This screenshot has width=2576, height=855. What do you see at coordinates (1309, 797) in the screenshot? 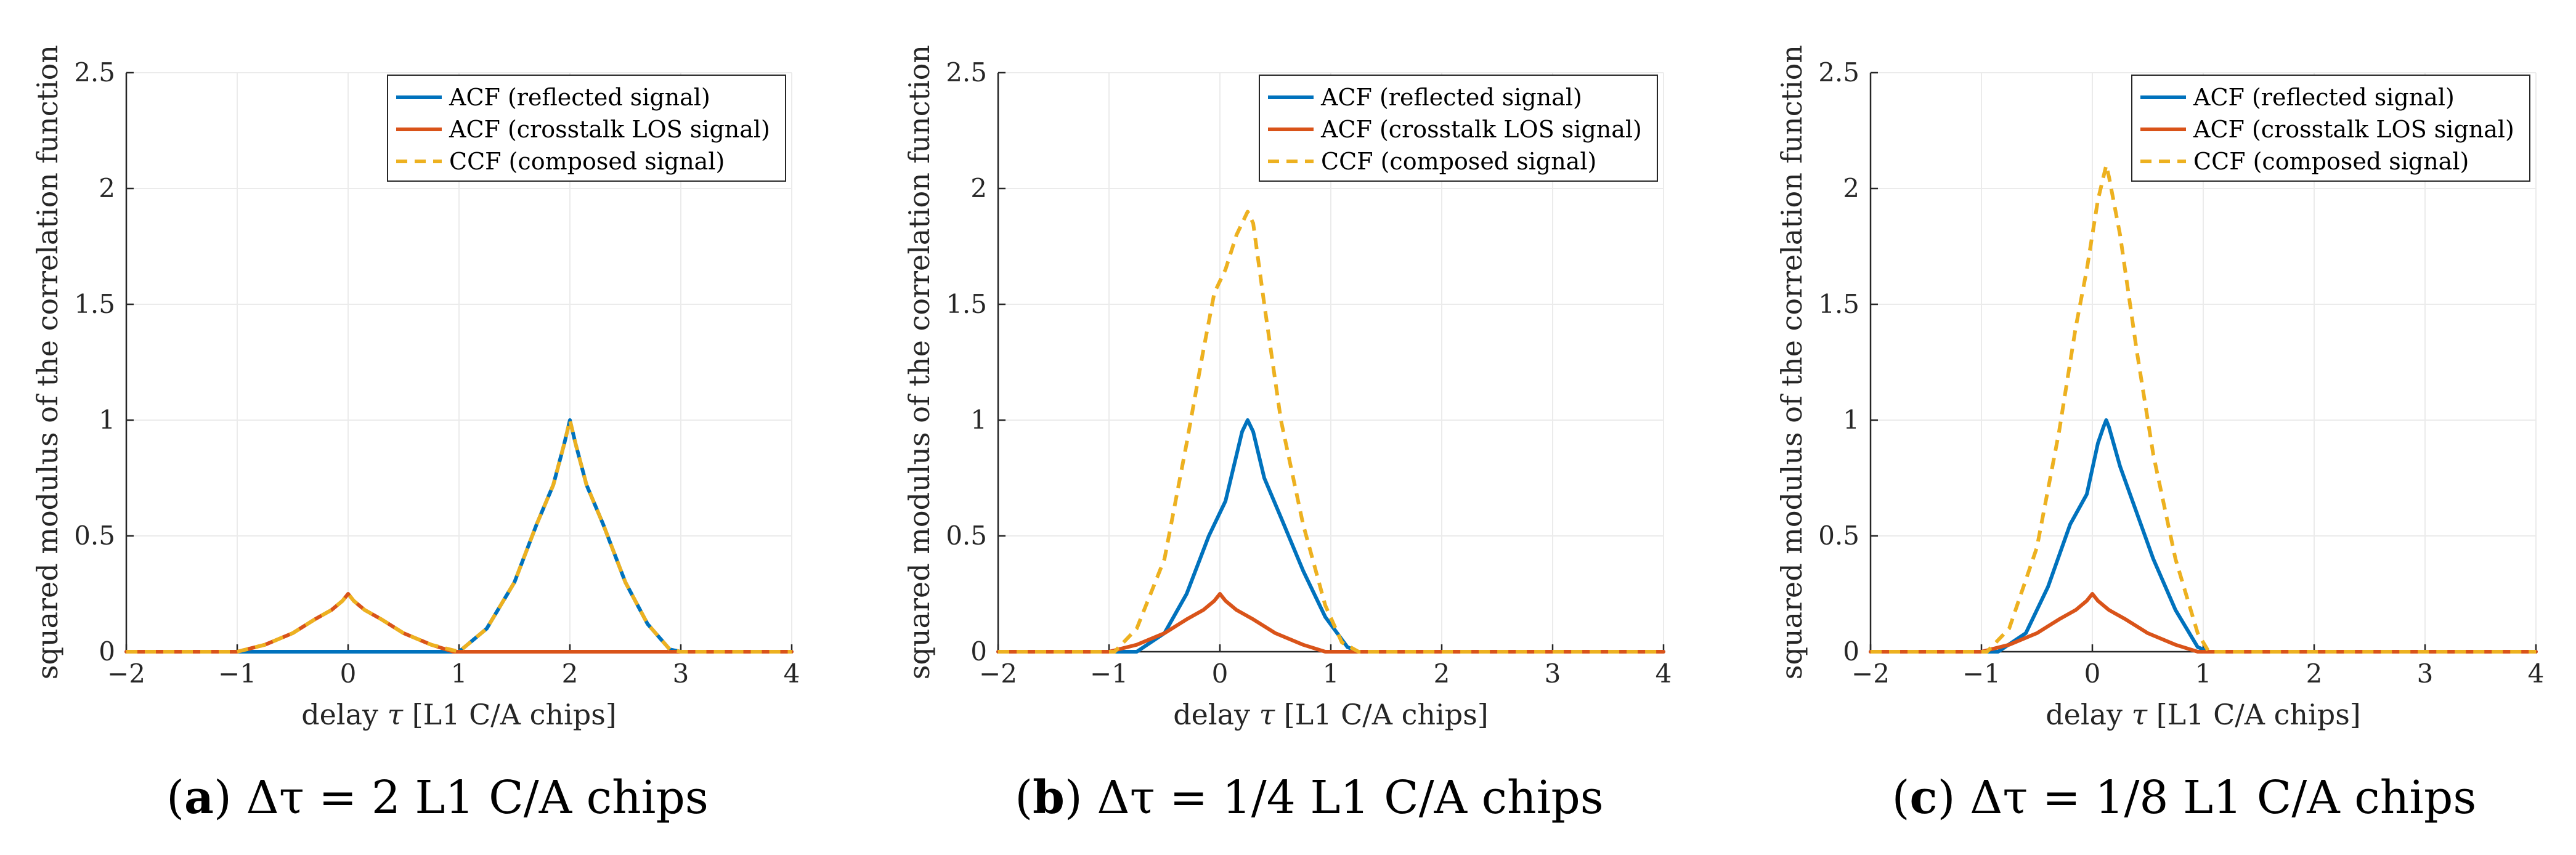
I see `subfigure-caption: (b) Δτ = 1/4 L1 C/A chips` at bounding box center [1309, 797].